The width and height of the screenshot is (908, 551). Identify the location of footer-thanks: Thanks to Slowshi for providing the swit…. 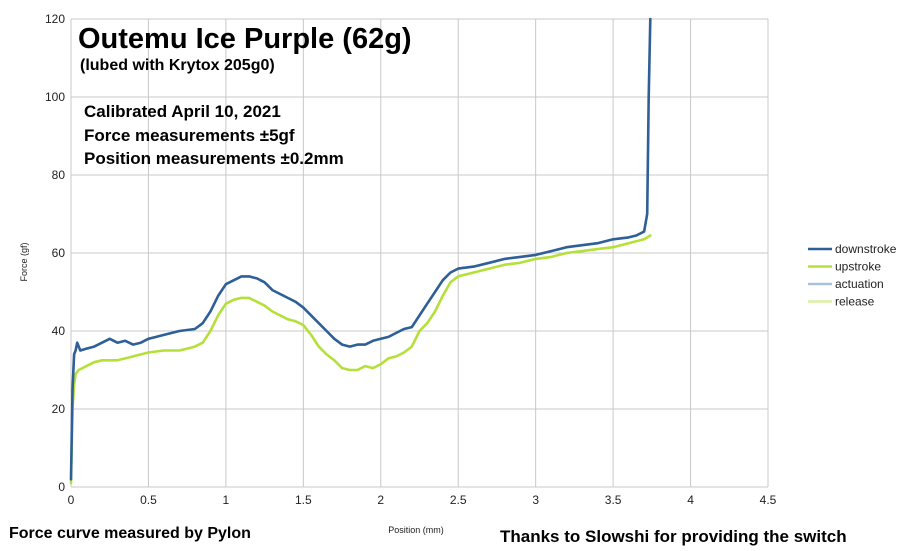
(673, 536).